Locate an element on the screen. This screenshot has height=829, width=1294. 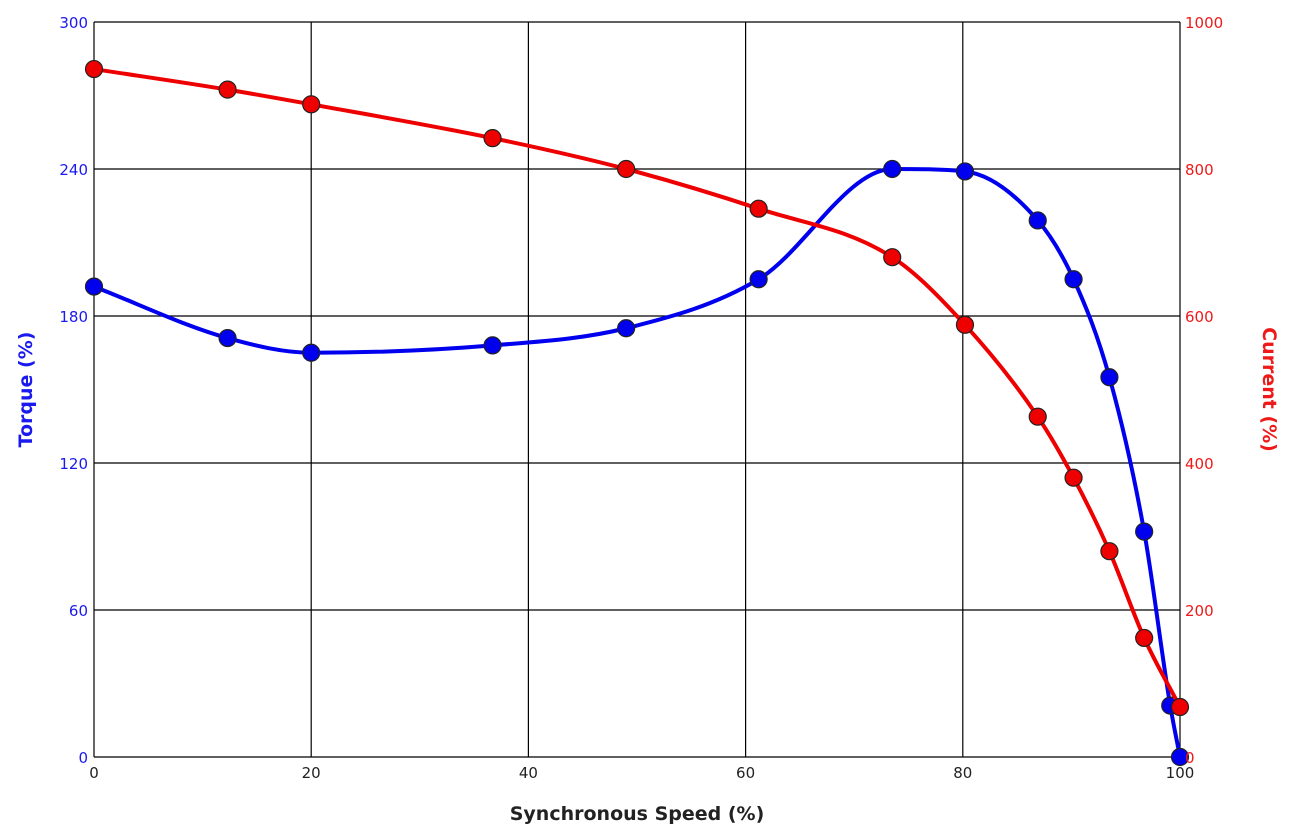
y-left-tick-label: 60 is located at coordinates (78, 611).